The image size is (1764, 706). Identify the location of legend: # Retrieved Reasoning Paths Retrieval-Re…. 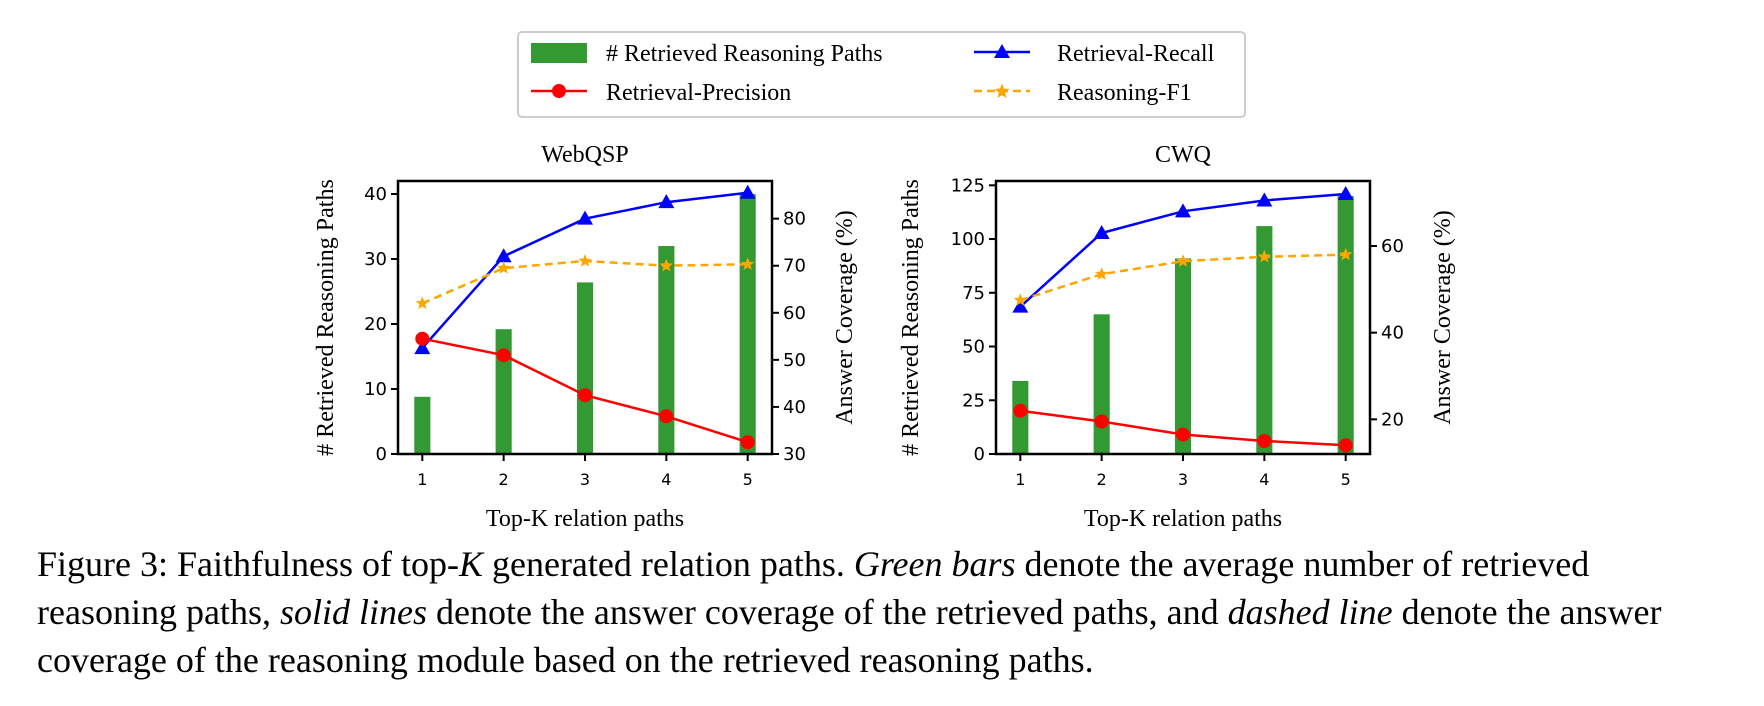
(881, 74).